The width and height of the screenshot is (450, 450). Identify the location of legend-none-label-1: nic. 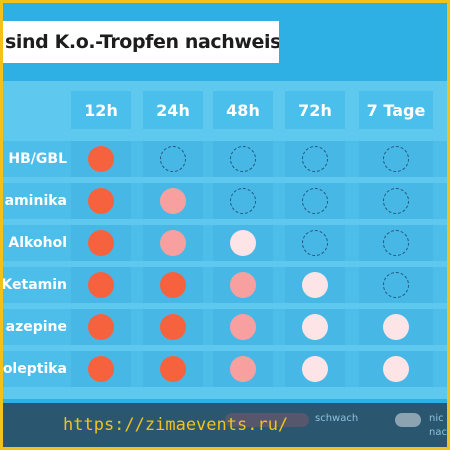
(436, 418).